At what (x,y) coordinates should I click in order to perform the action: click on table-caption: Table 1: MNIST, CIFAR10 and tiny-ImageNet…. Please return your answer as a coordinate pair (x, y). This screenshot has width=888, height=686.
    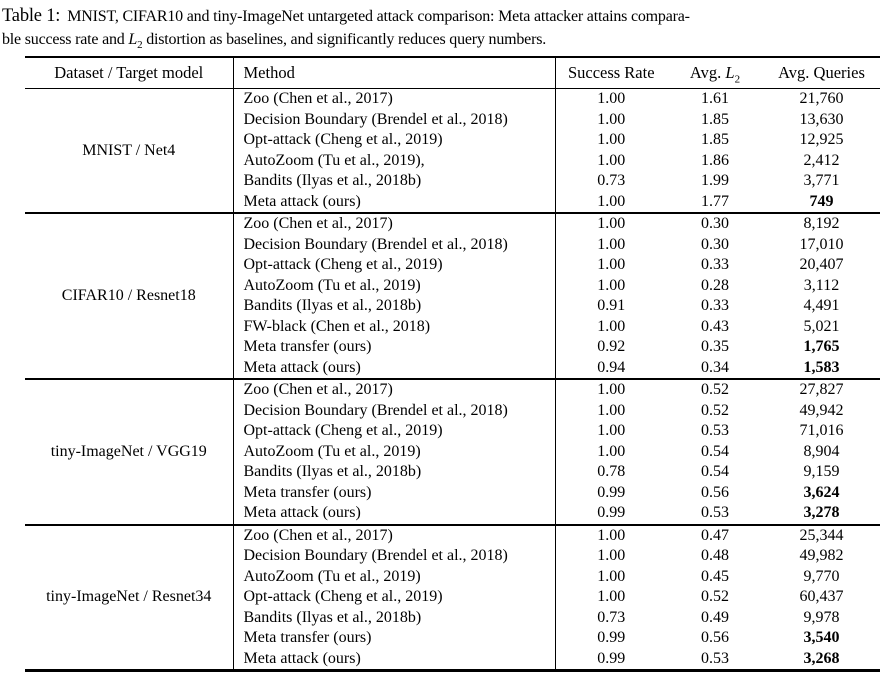
    Looking at the image, I should click on (444, 28).